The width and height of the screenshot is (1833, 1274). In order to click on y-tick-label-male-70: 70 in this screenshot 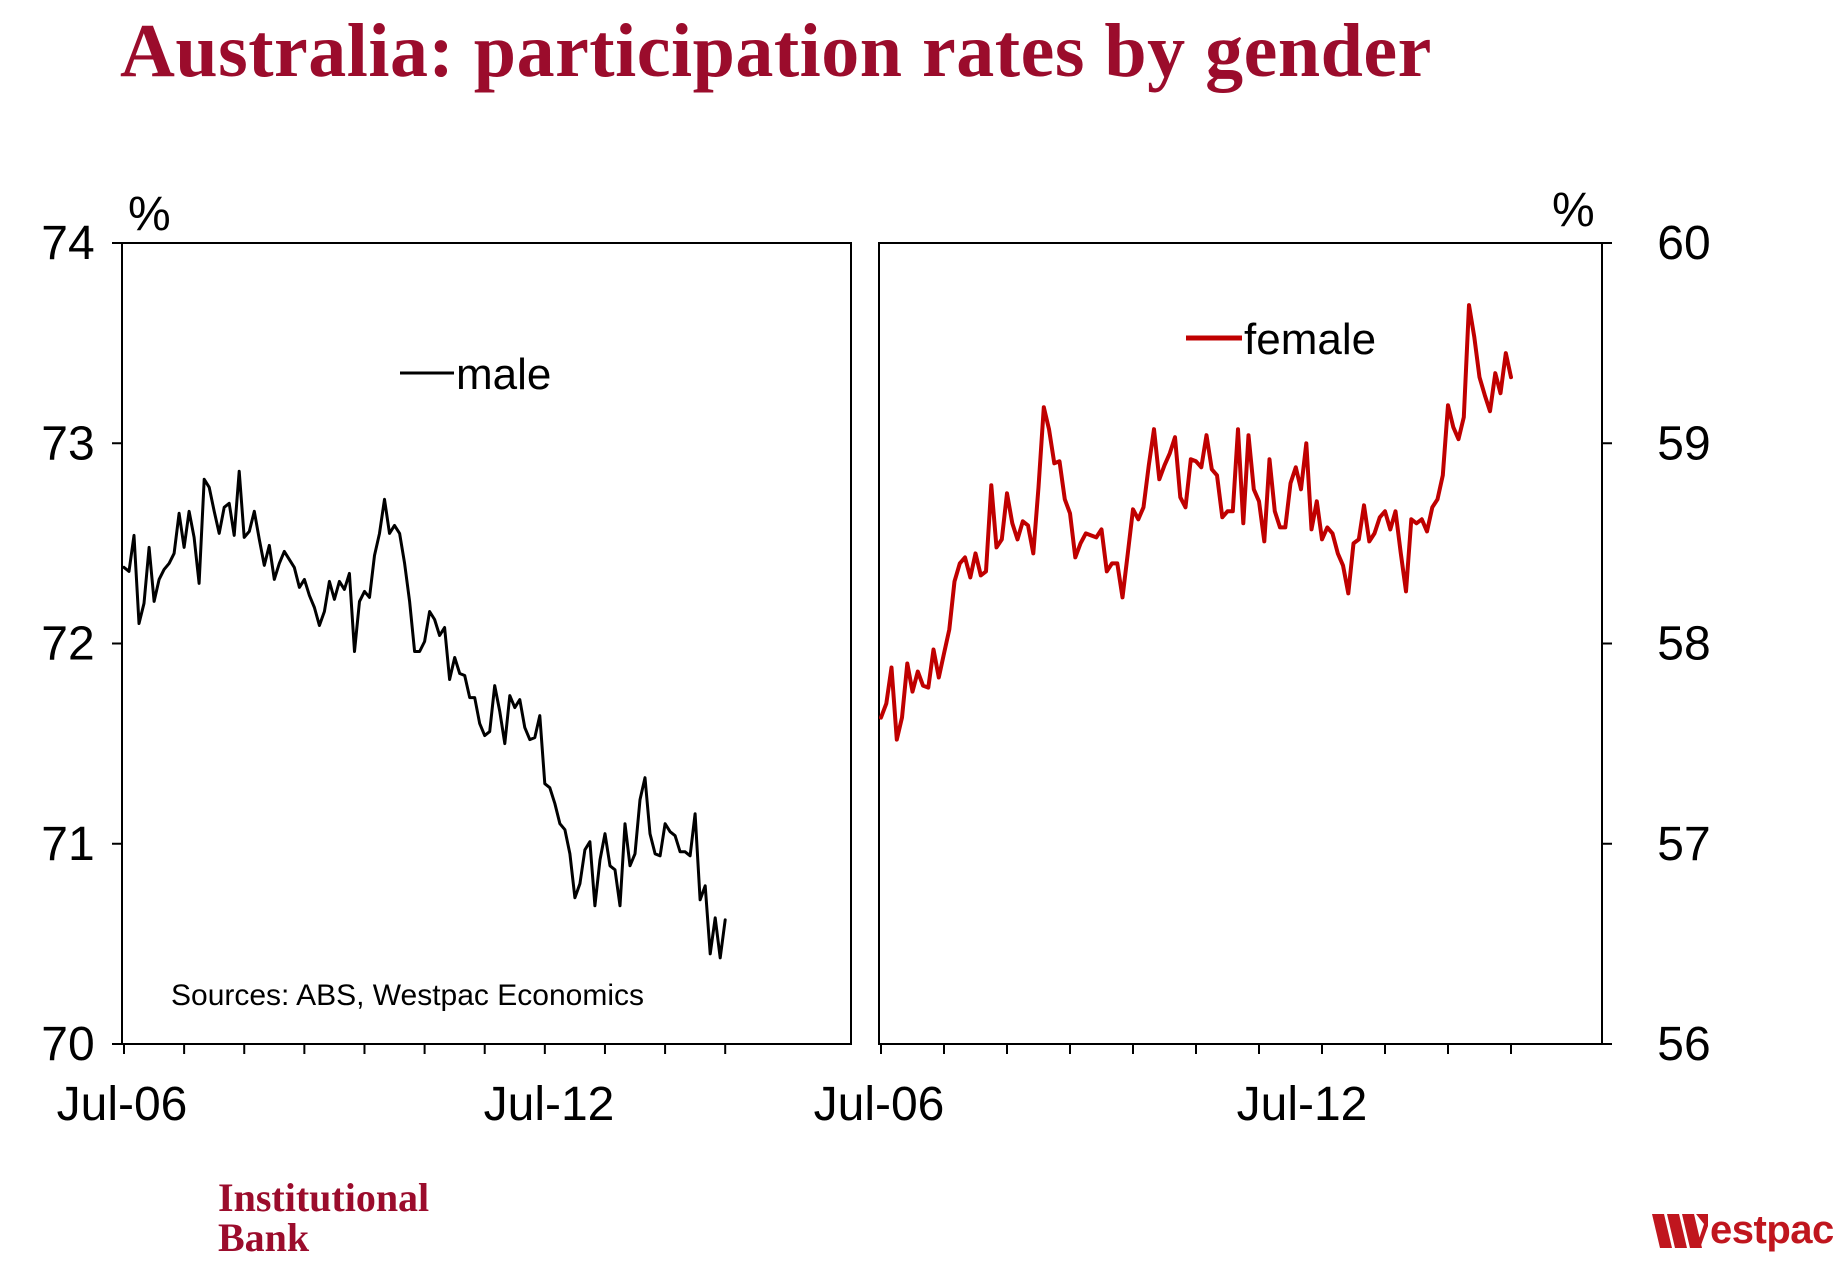, I will do `click(67, 1044)`.